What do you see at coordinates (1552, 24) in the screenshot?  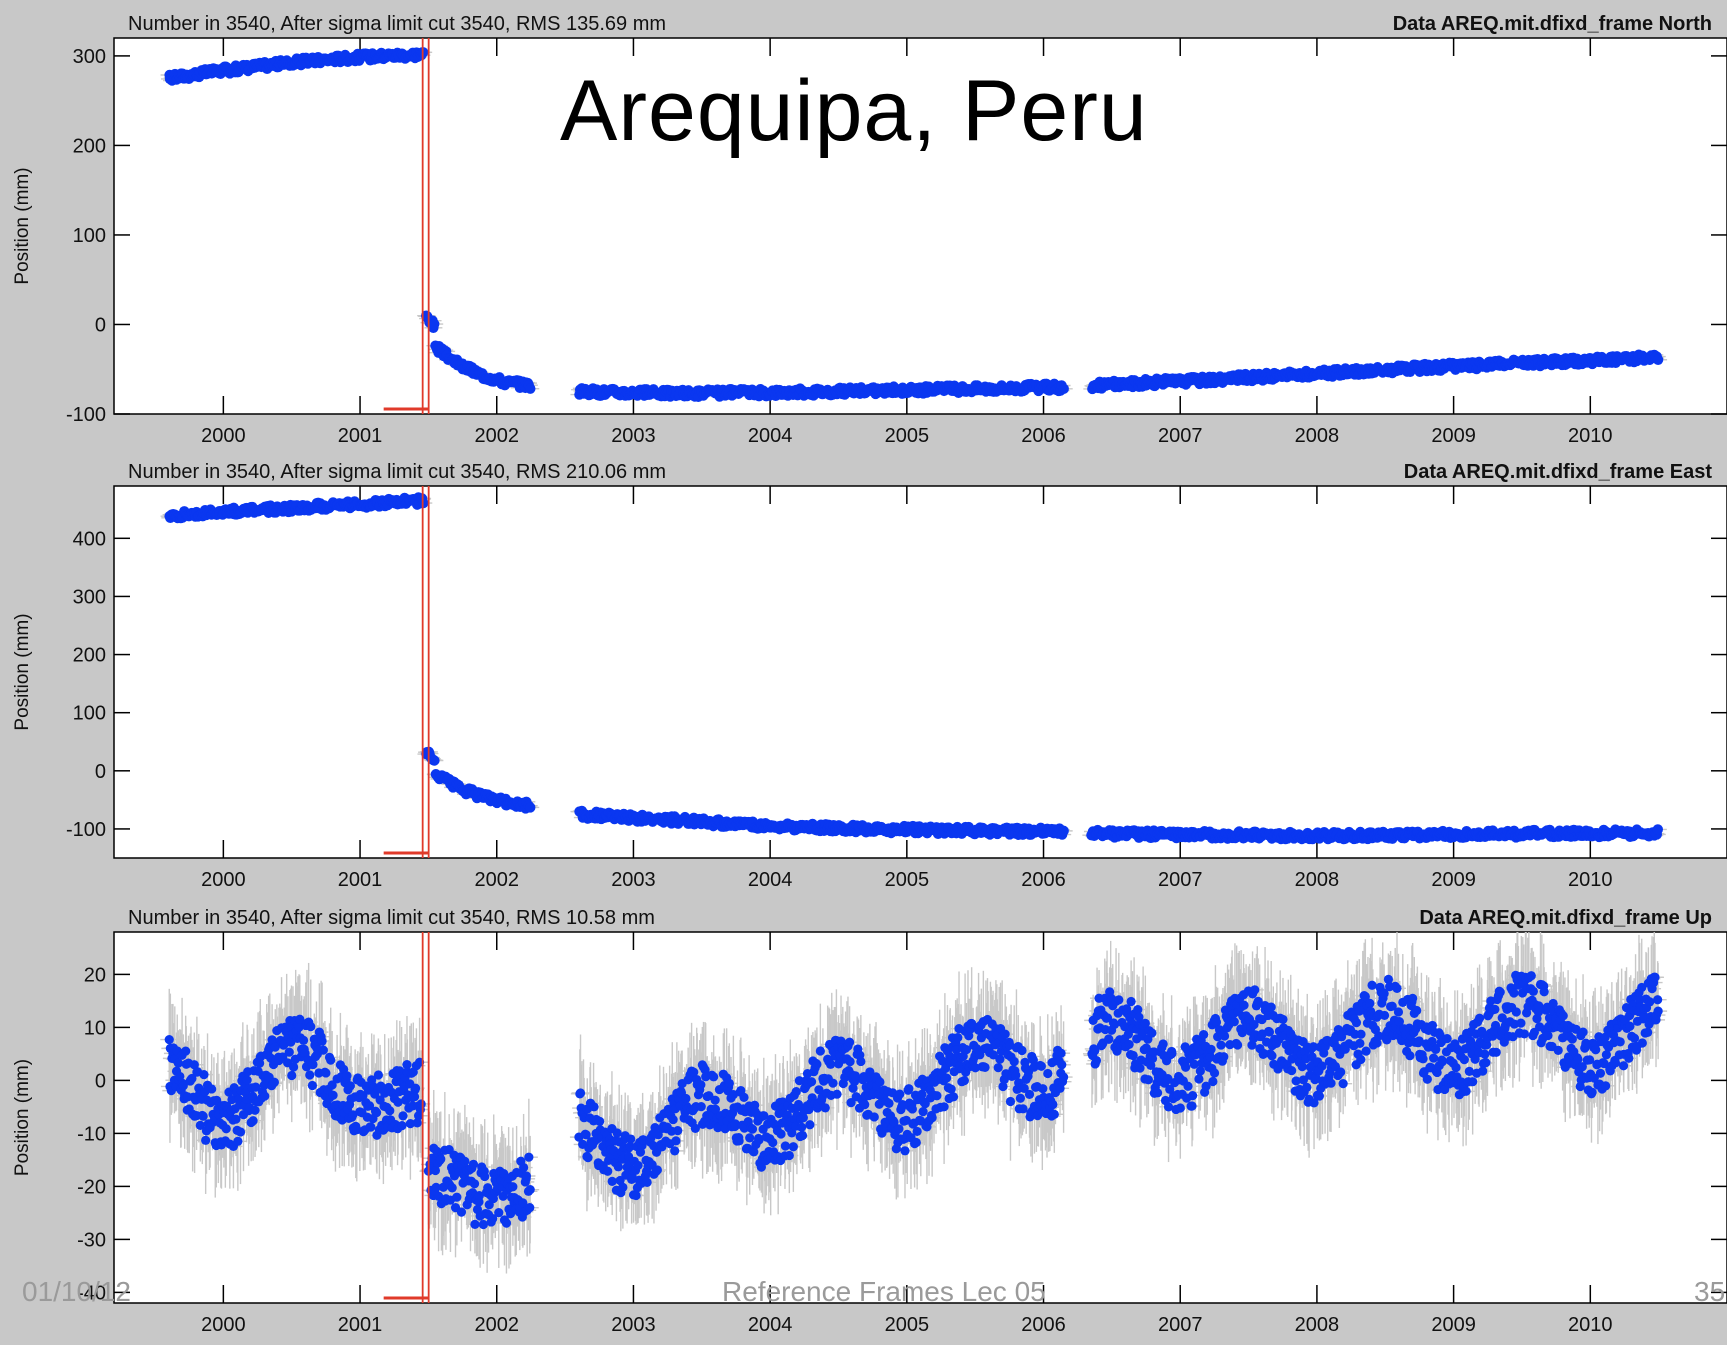 I see `header-right: Data AREQ.mit.dfixd_frame North` at bounding box center [1552, 24].